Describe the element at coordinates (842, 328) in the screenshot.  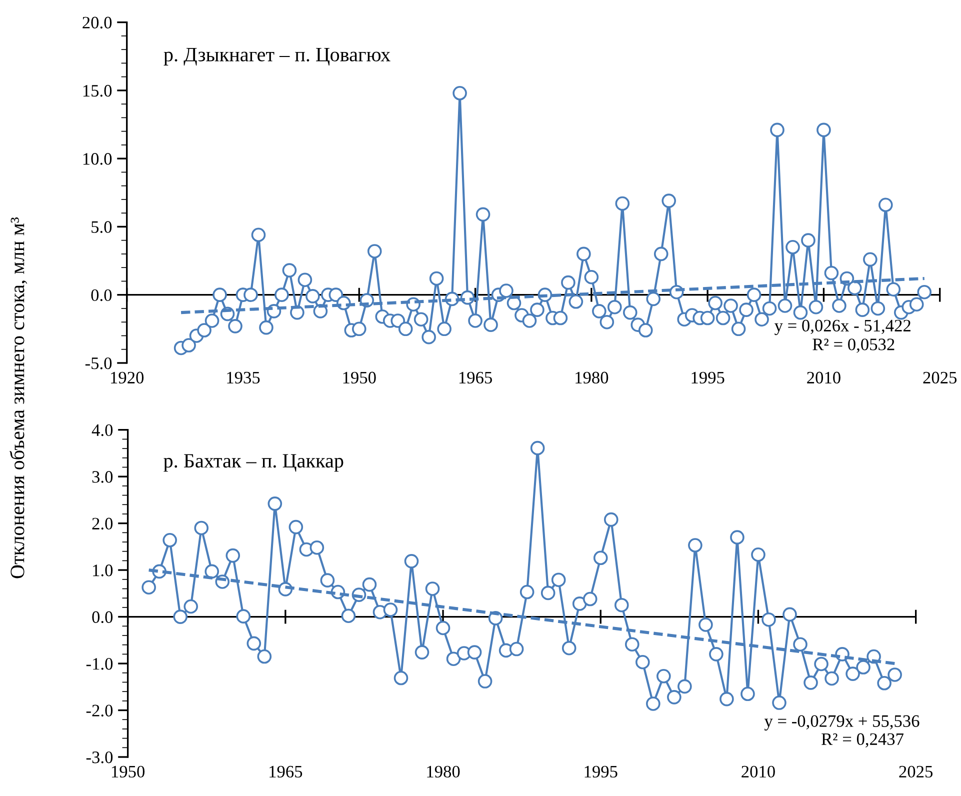
I see `annotation: y = 0,026x - 51,422` at that location.